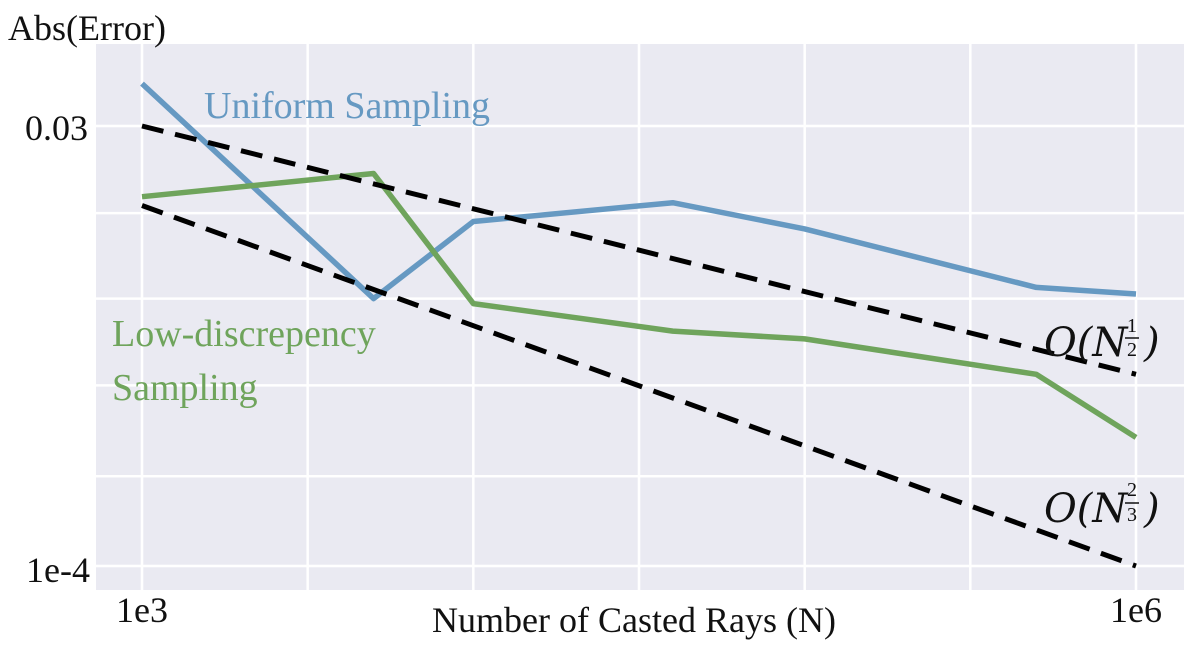  I want to click on y-tick-label-0.03: 0.03, so click(56, 128).